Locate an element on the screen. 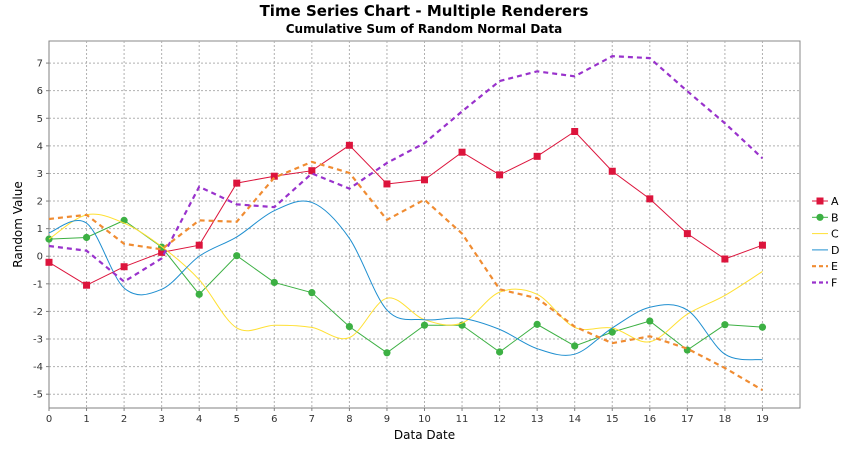 This screenshot has height=450, width=845. x-tick-label: 13 is located at coordinates (537, 419).